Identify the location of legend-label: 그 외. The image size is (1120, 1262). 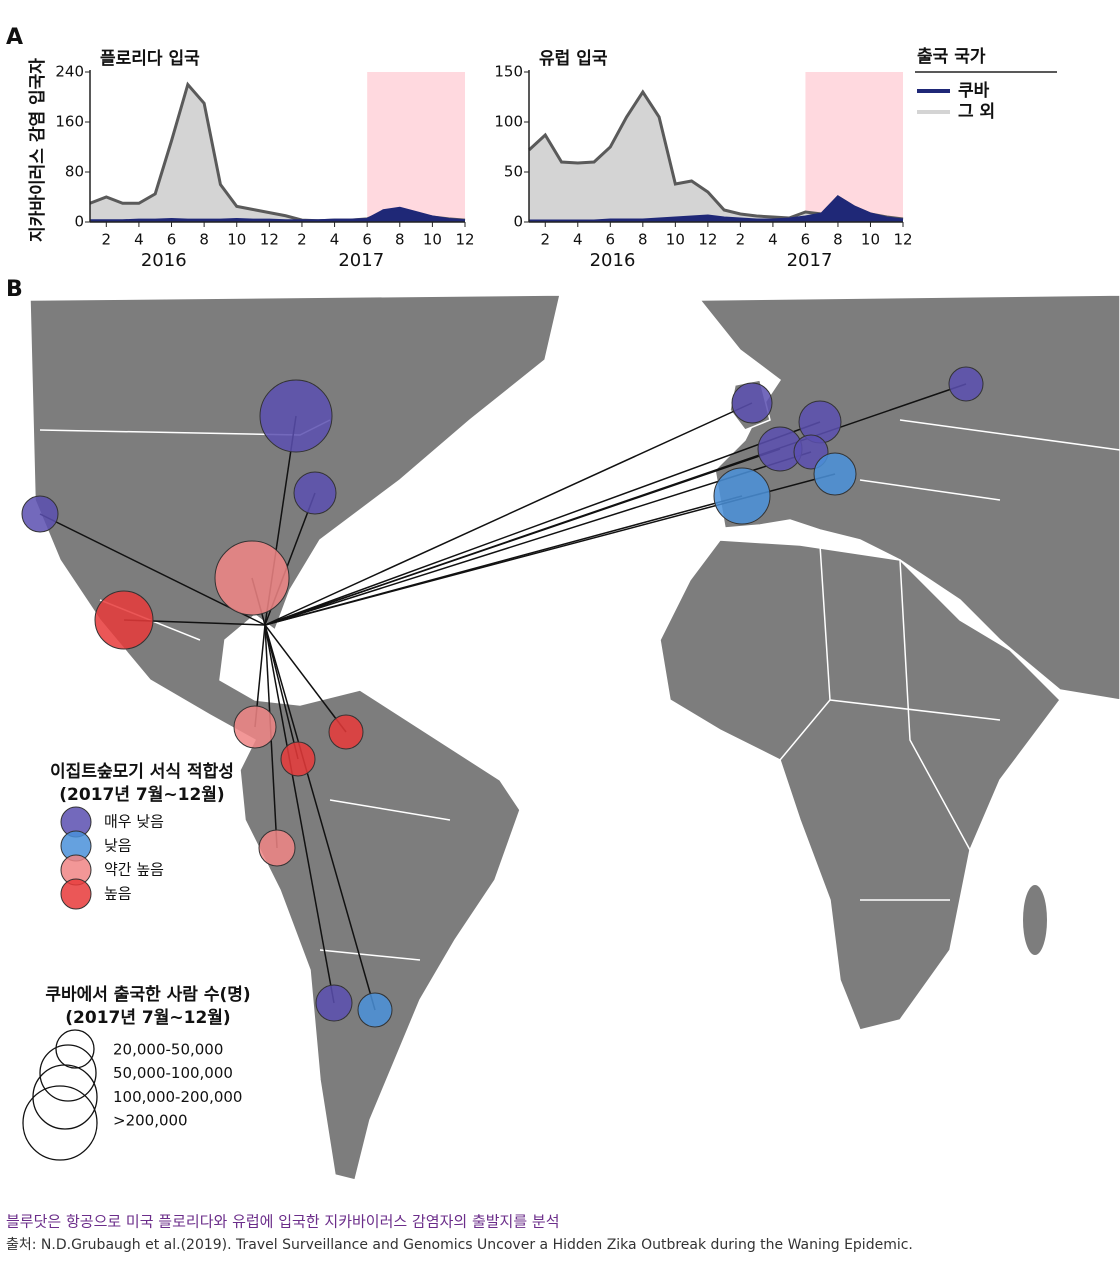
(976, 112).